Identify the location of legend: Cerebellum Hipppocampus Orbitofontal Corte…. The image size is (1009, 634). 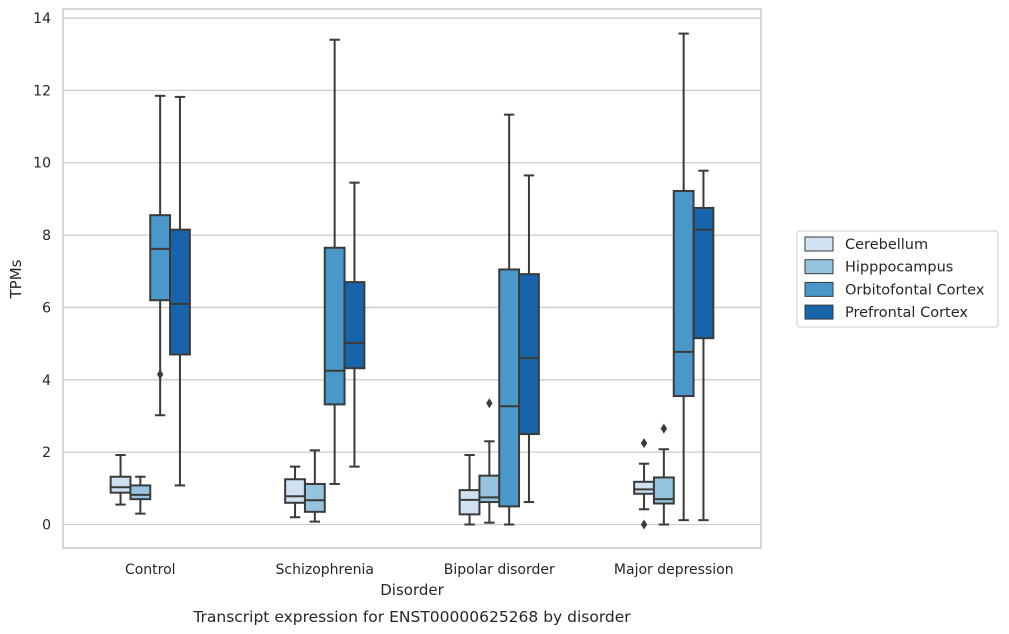
(897, 279).